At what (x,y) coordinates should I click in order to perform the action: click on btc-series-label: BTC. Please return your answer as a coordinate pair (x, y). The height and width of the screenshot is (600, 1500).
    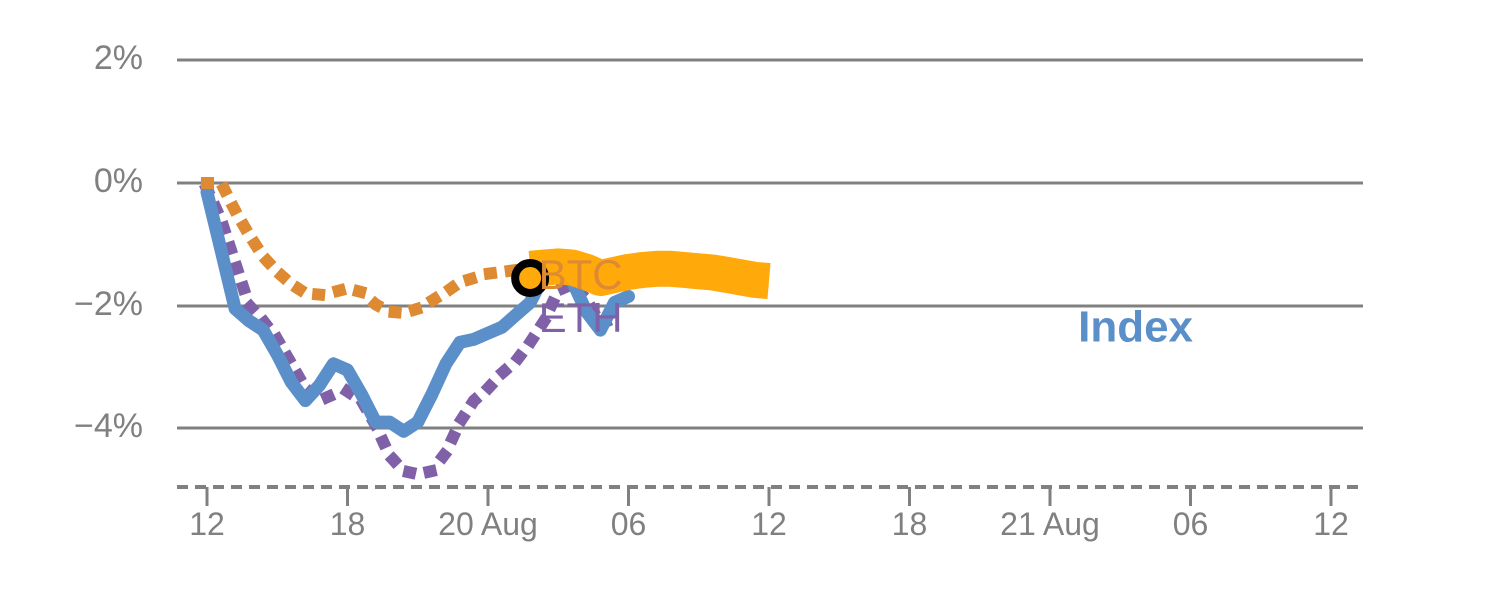
    Looking at the image, I should click on (581, 274).